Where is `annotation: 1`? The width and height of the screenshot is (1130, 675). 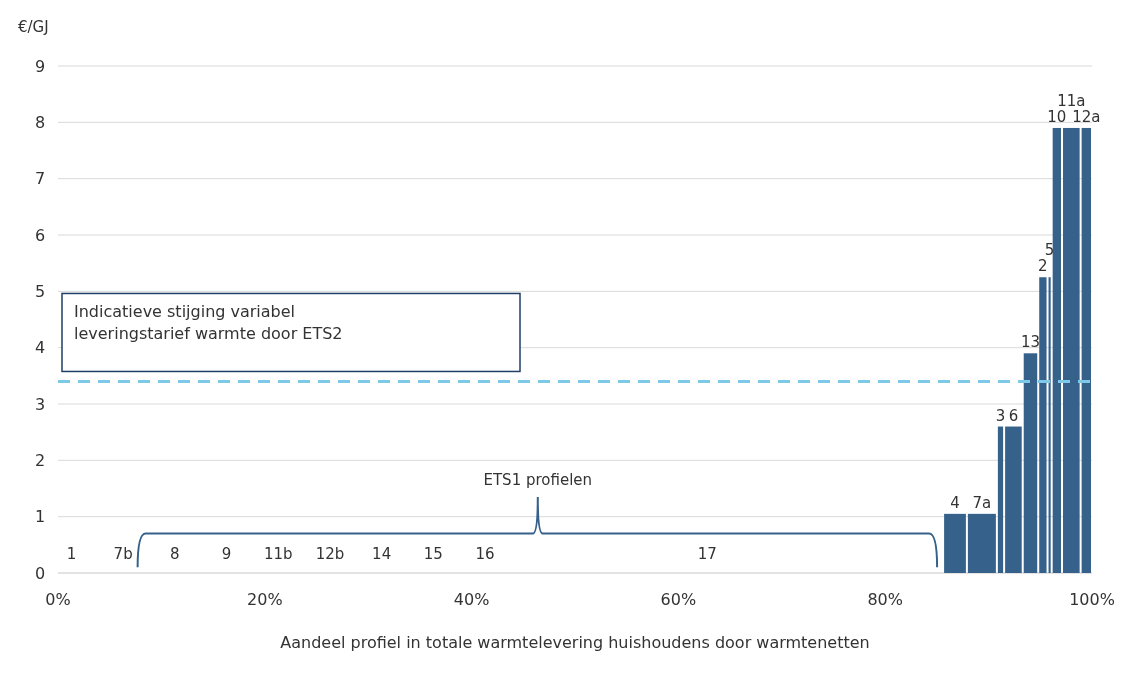 annotation: 1 is located at coordinates (71, 554).